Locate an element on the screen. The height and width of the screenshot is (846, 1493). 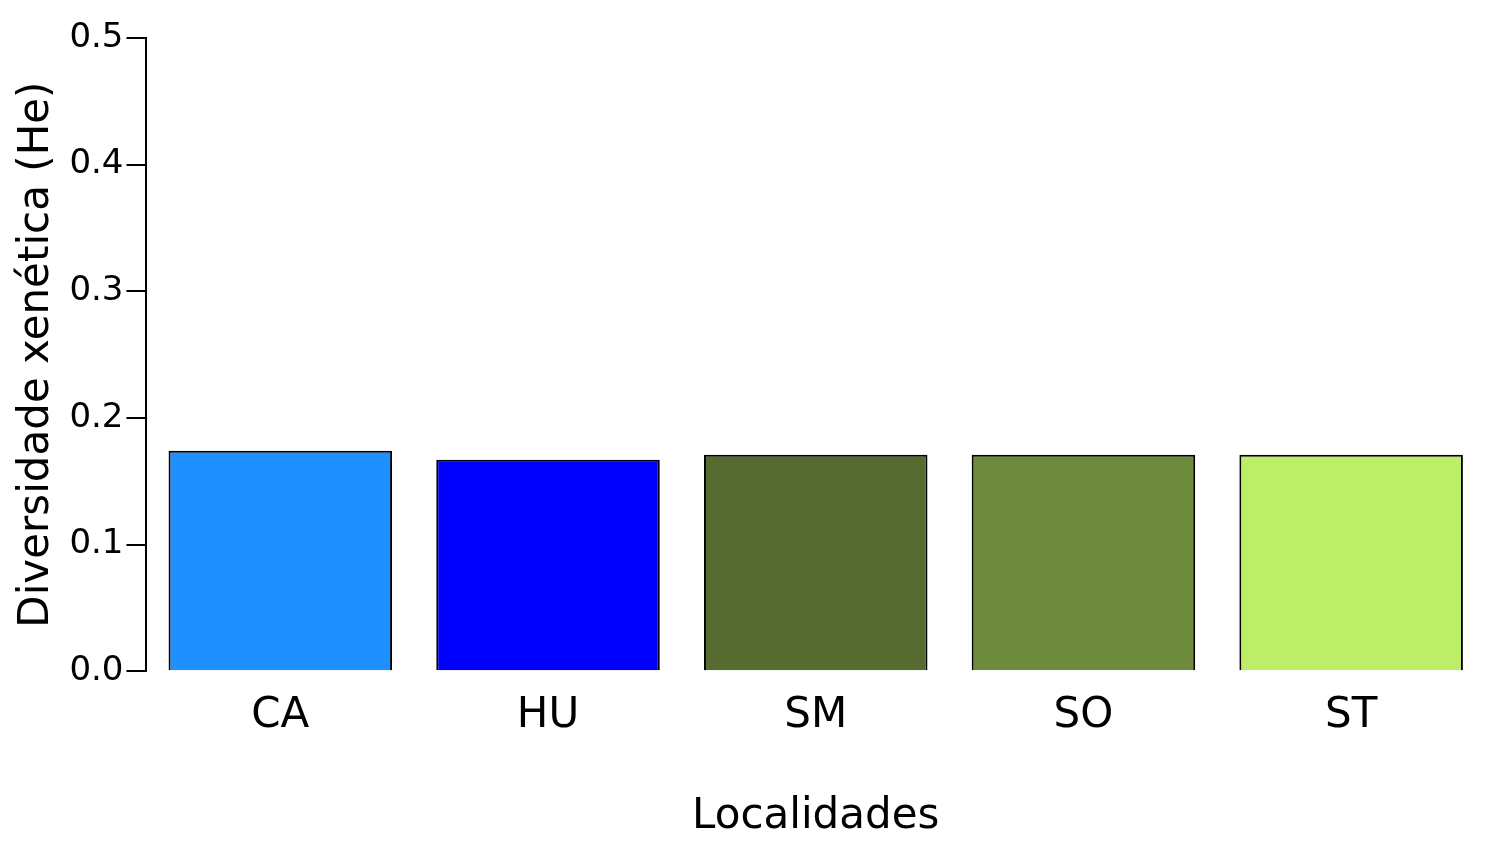
x-tick-label: SM is located at coordinates (816, 713).